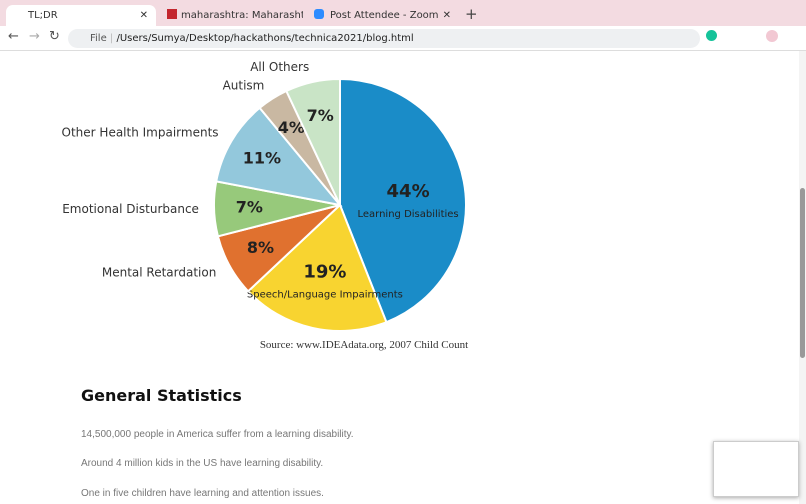  What do you see at coordinates (140, 133) in the screenshot?
I see `slice-label: Other Health Impairments` at bounding box center [140, 133].